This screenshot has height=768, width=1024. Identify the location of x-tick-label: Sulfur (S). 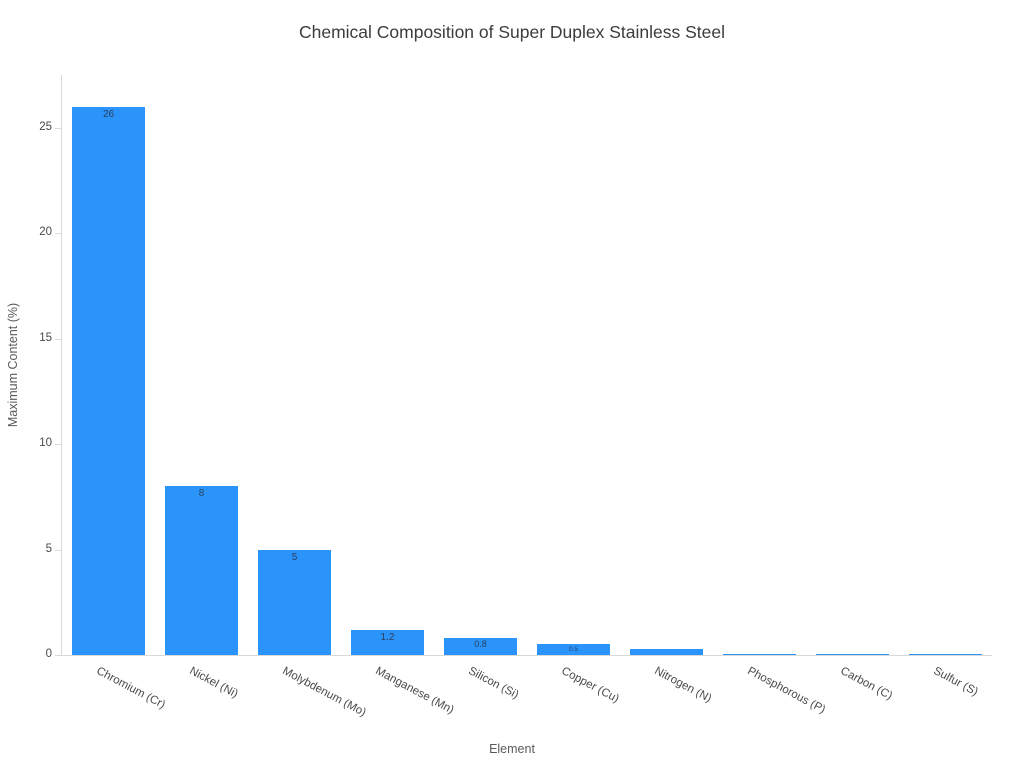
(955, 682).